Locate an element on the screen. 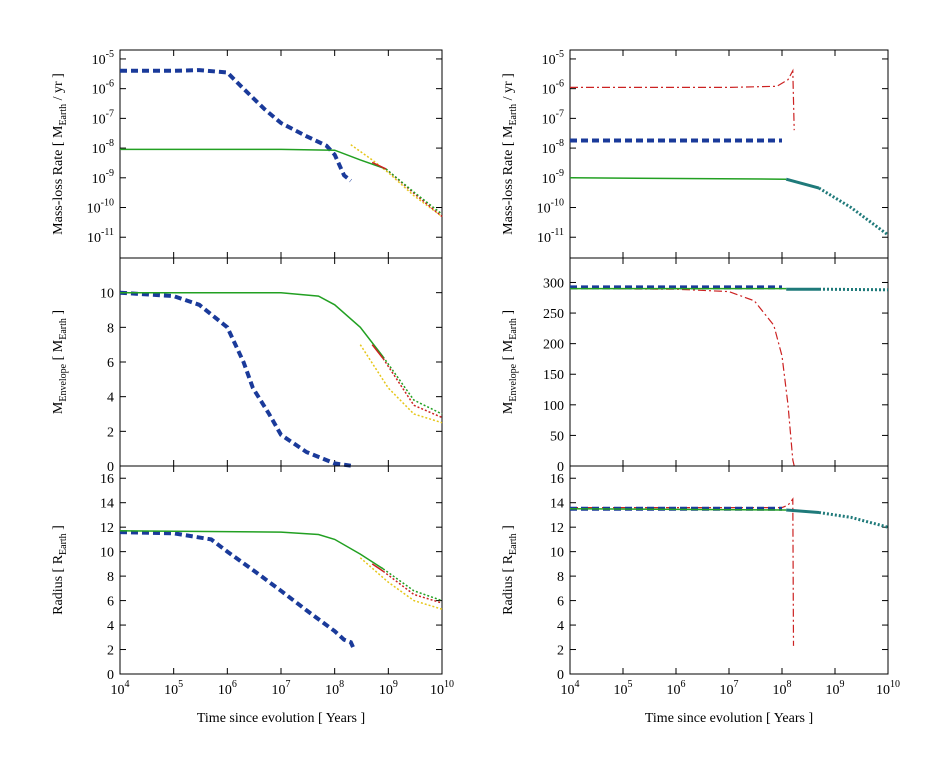 The width and height of the screenshot is (926, 764). y-label-part: Radius [ R is located at coordinates (508, 584).